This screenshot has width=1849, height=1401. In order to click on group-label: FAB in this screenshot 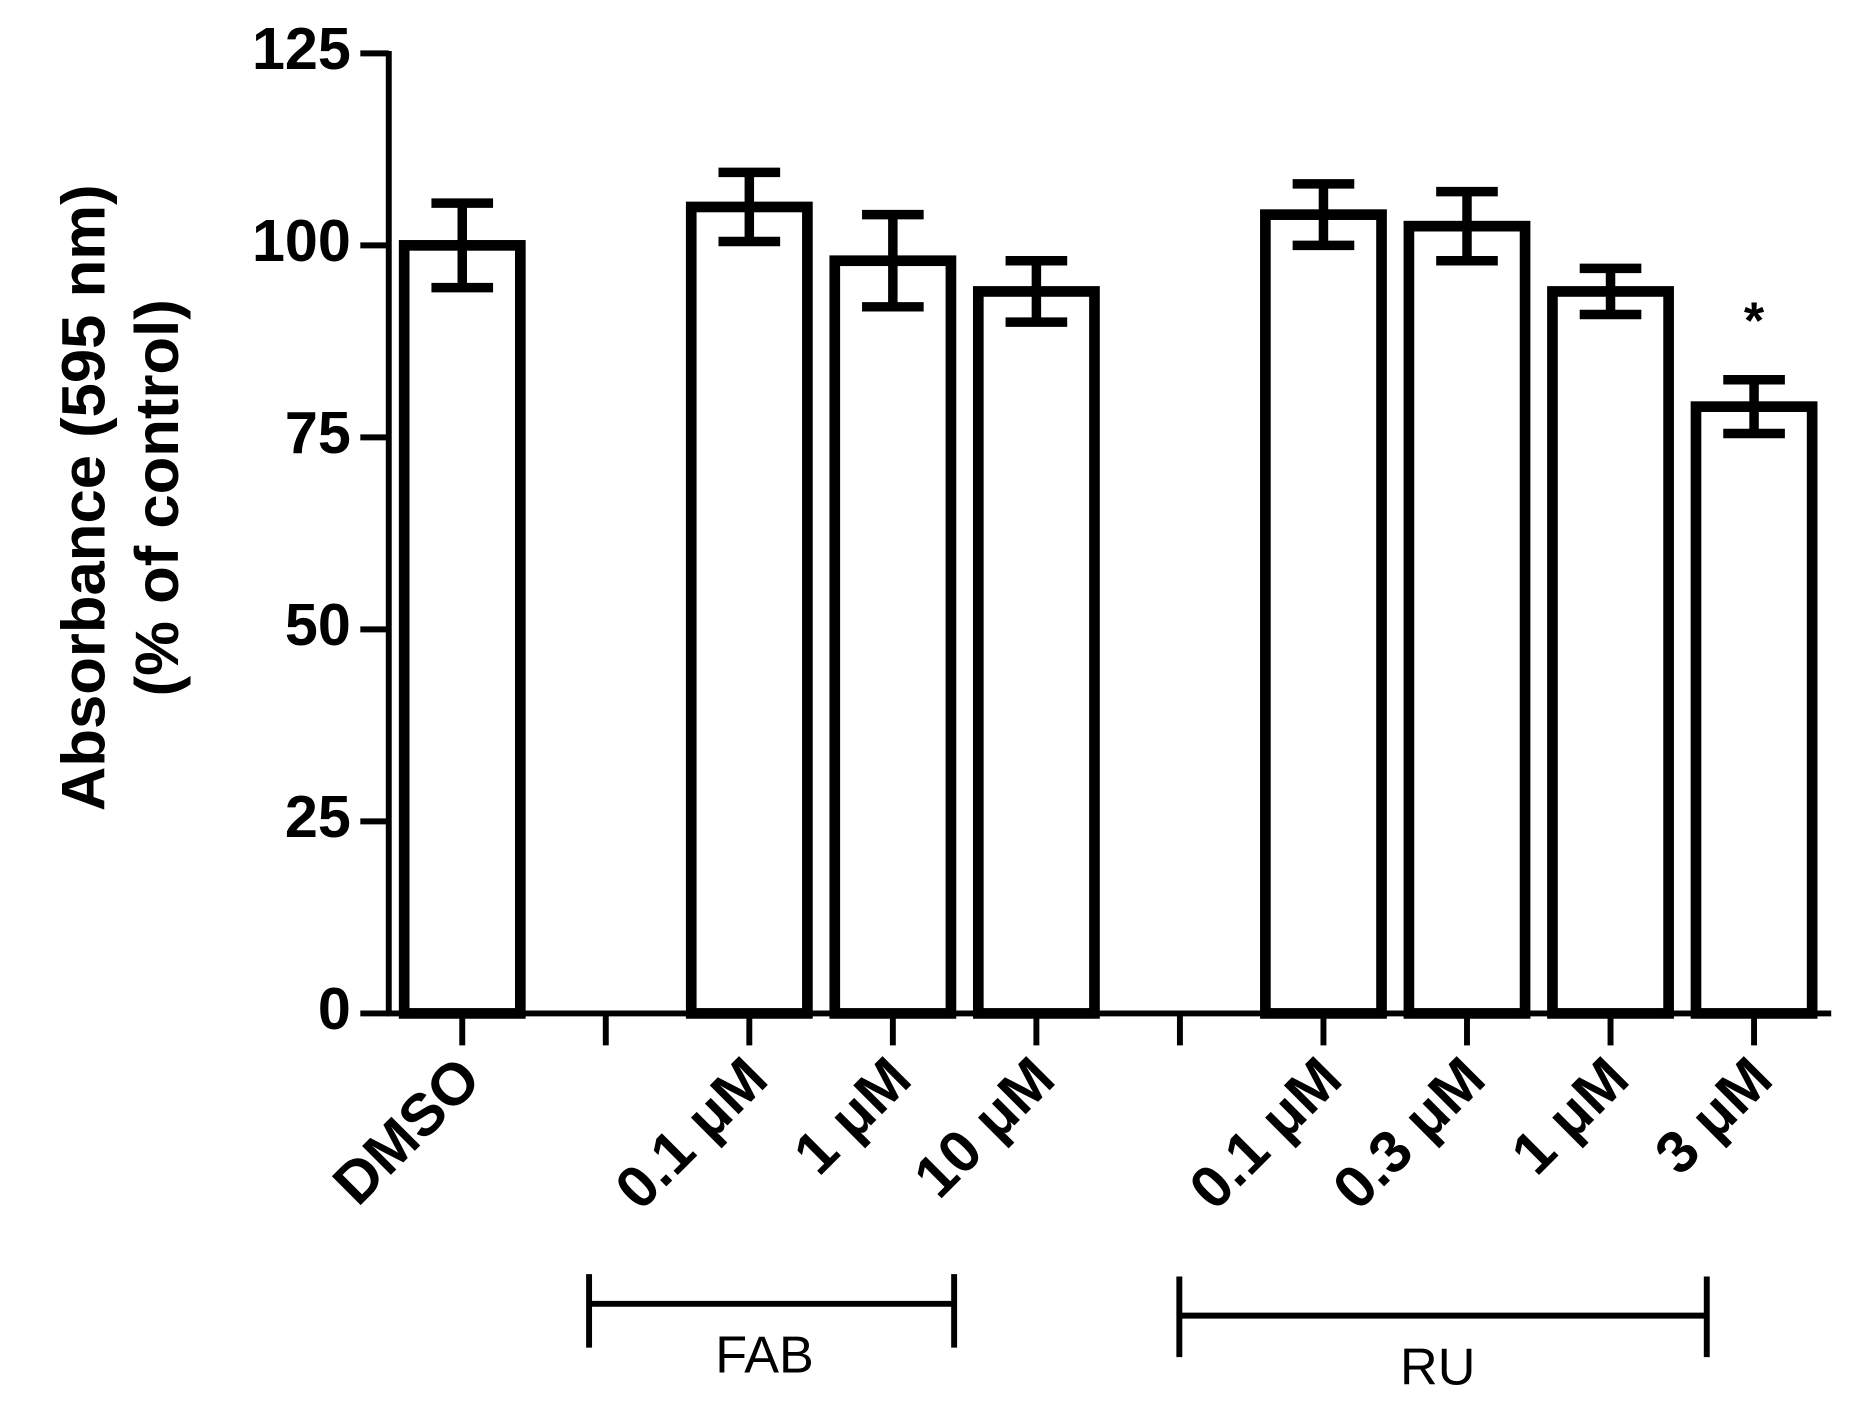, I will do `click(764, 1356)`.